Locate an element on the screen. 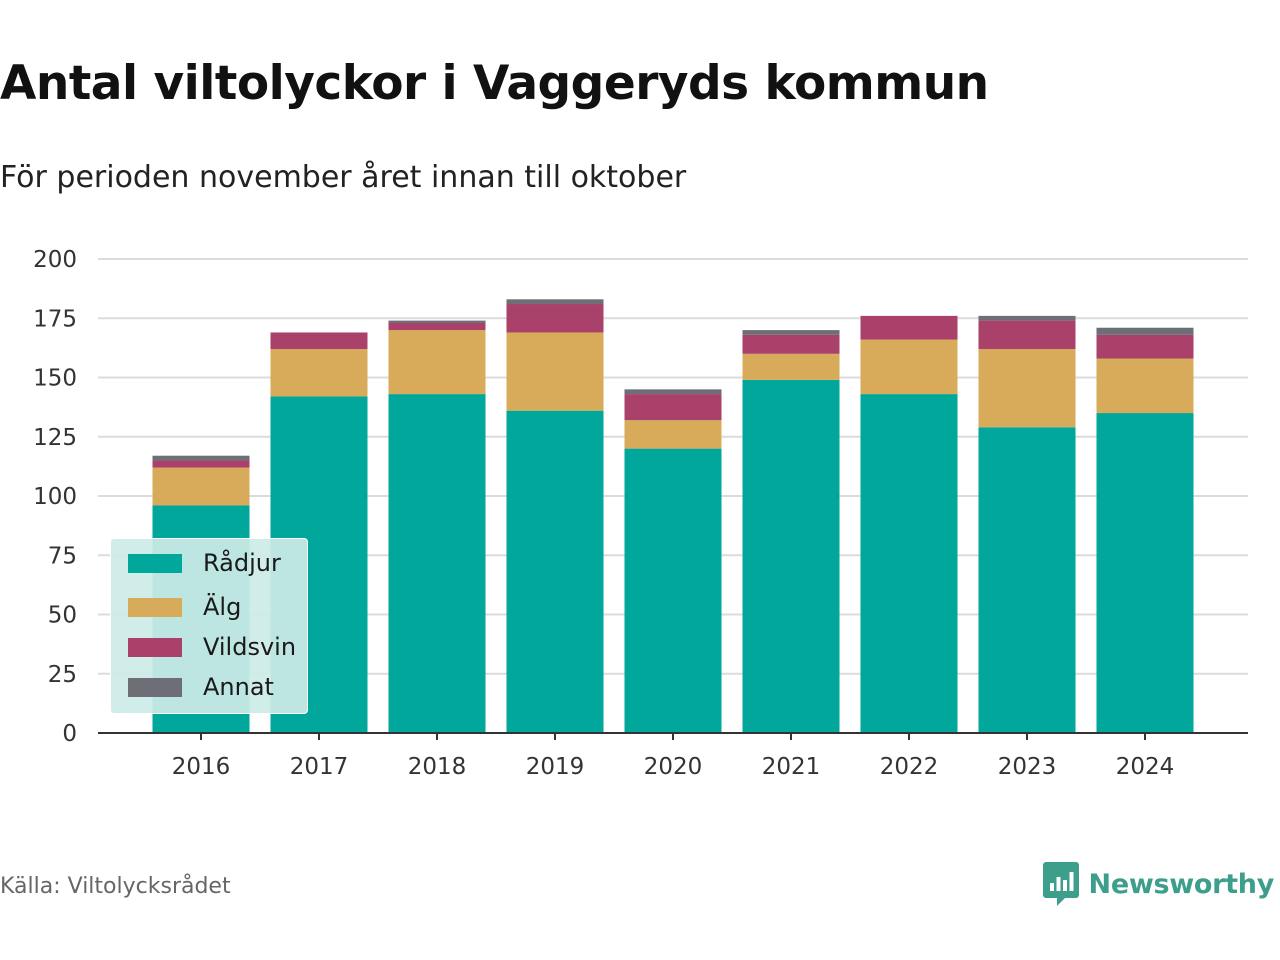 This screenshot has width=1280, height=960. legend-item-radjur: Rådjur is located at coordinates (204, 563).